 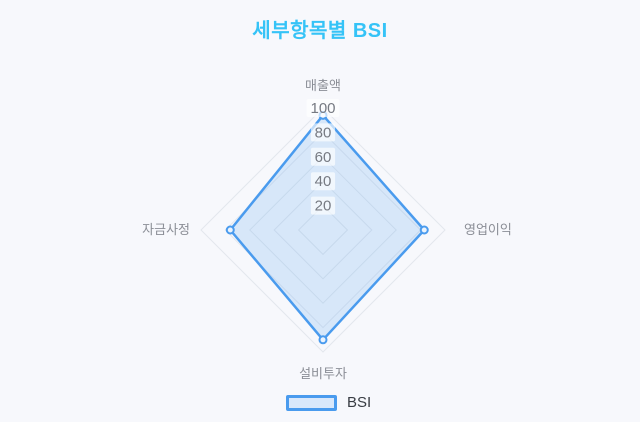 What do you see at coordinates (359, 402) in the screenshot?
I see `legend-label: BSI` at bounding box center [359, 402].